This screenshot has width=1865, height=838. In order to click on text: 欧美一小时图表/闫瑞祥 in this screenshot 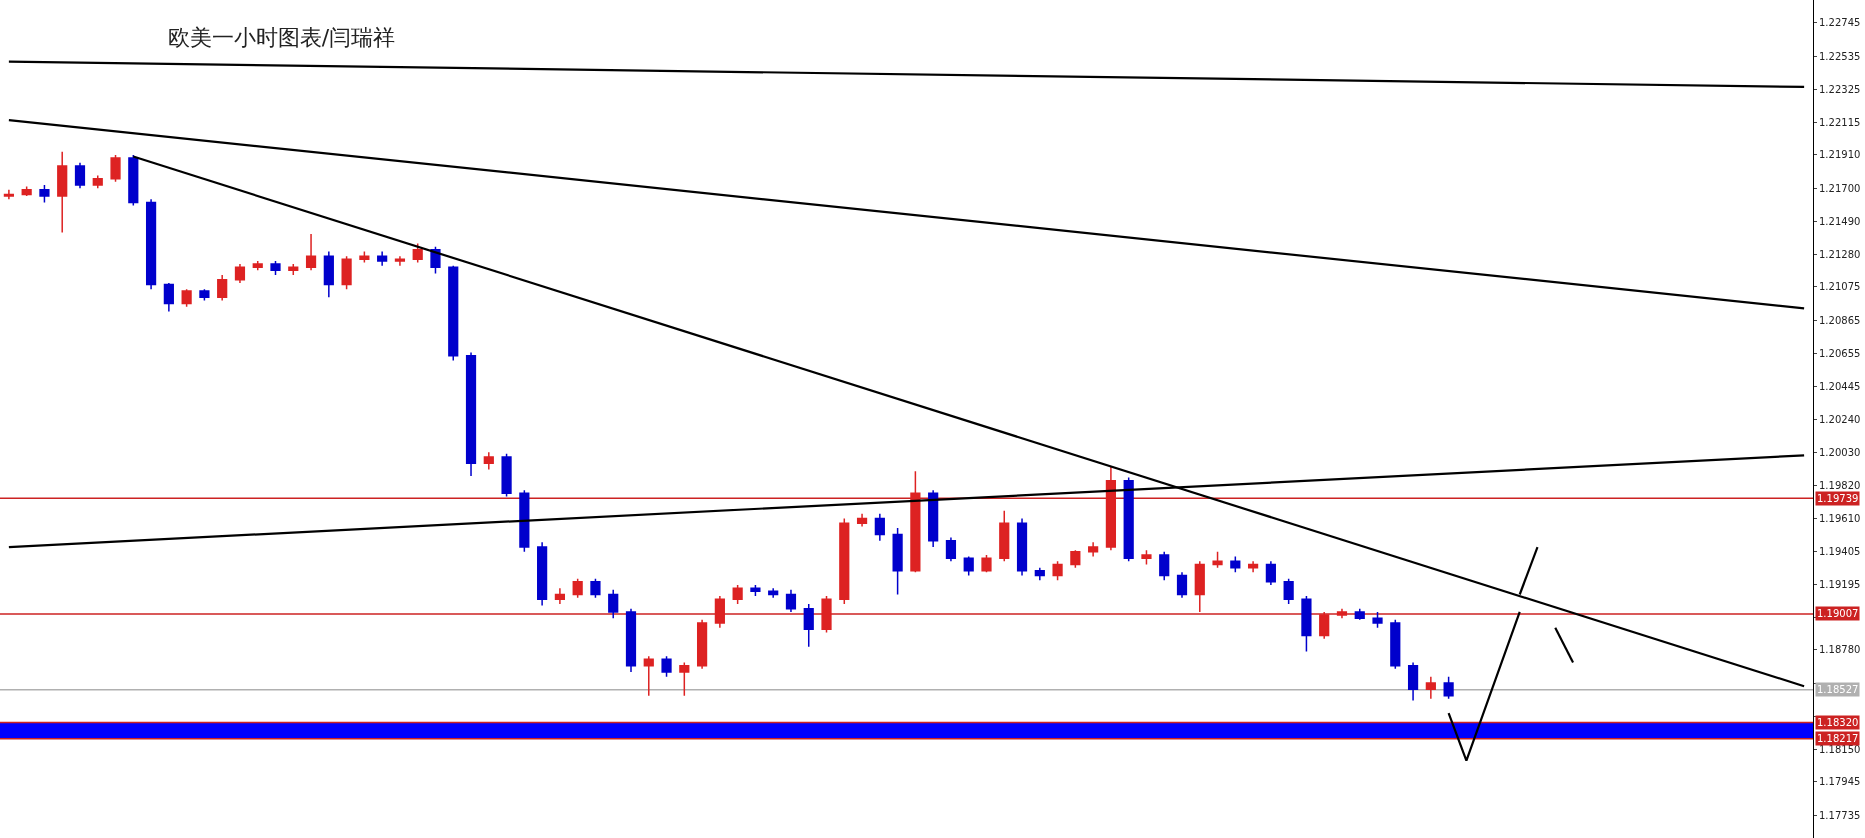, I will do `click(281, 37)`.